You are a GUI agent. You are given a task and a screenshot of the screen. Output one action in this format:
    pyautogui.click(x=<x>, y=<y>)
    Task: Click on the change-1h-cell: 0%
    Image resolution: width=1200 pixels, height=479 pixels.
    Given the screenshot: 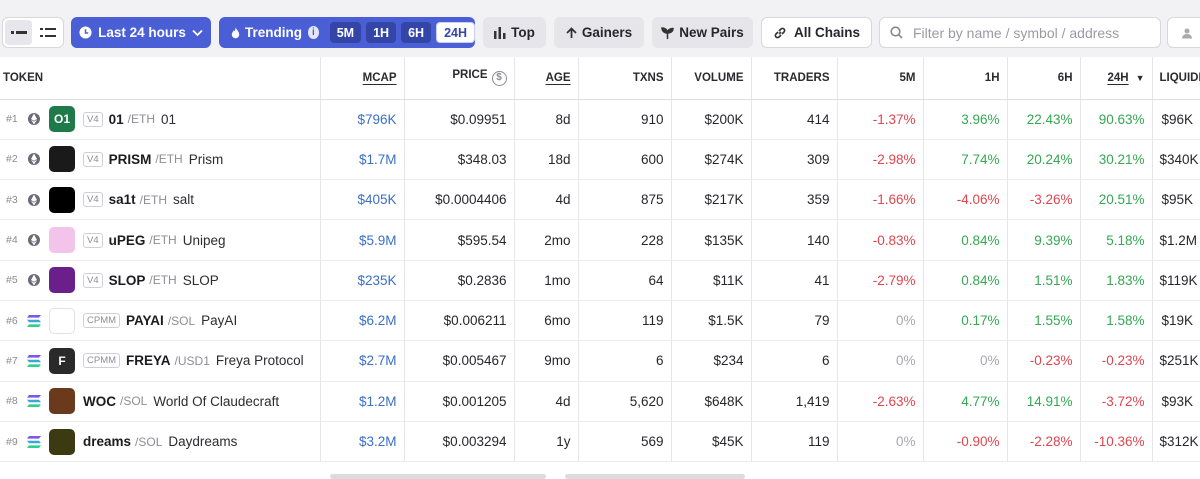 What is the action you would take?
    pyautogui.click(x=964, y=361)
    